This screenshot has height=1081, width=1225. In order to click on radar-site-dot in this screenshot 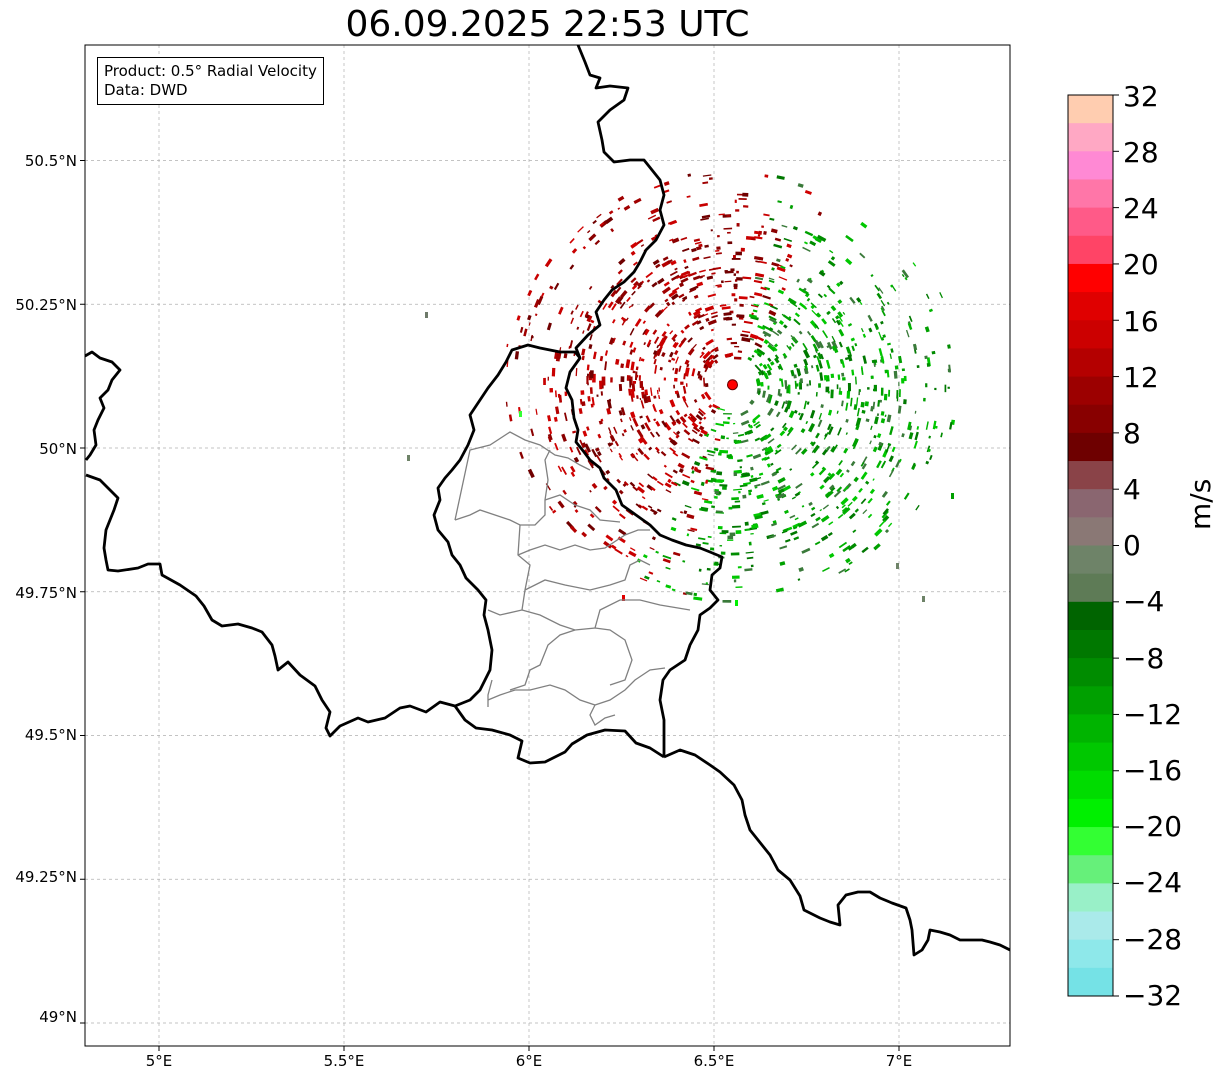, I will do `click(732, 385)`.